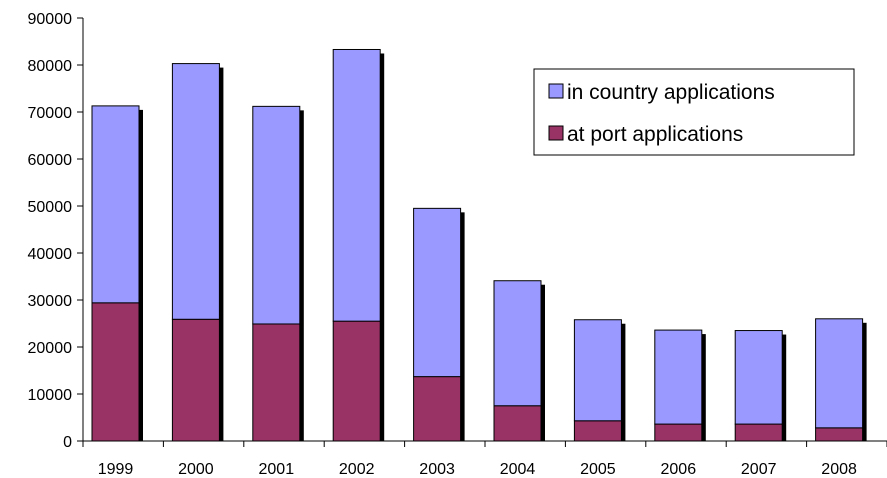  Describe the element at coordinates (277, 469) in the screenshot. I see `x-tick-label: 2001` at that location.